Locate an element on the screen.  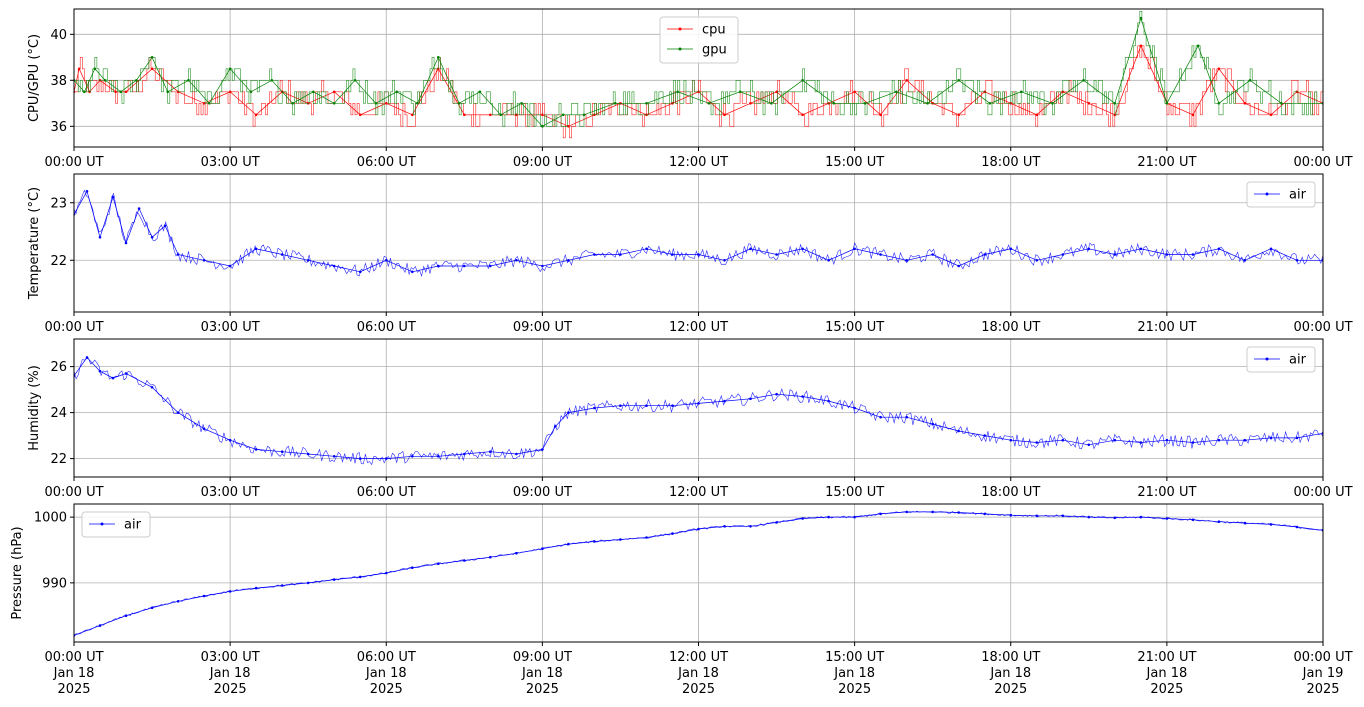
x-tick-label: 03:00 UT Jan 18 2025 is located at coordinates (230, 673).